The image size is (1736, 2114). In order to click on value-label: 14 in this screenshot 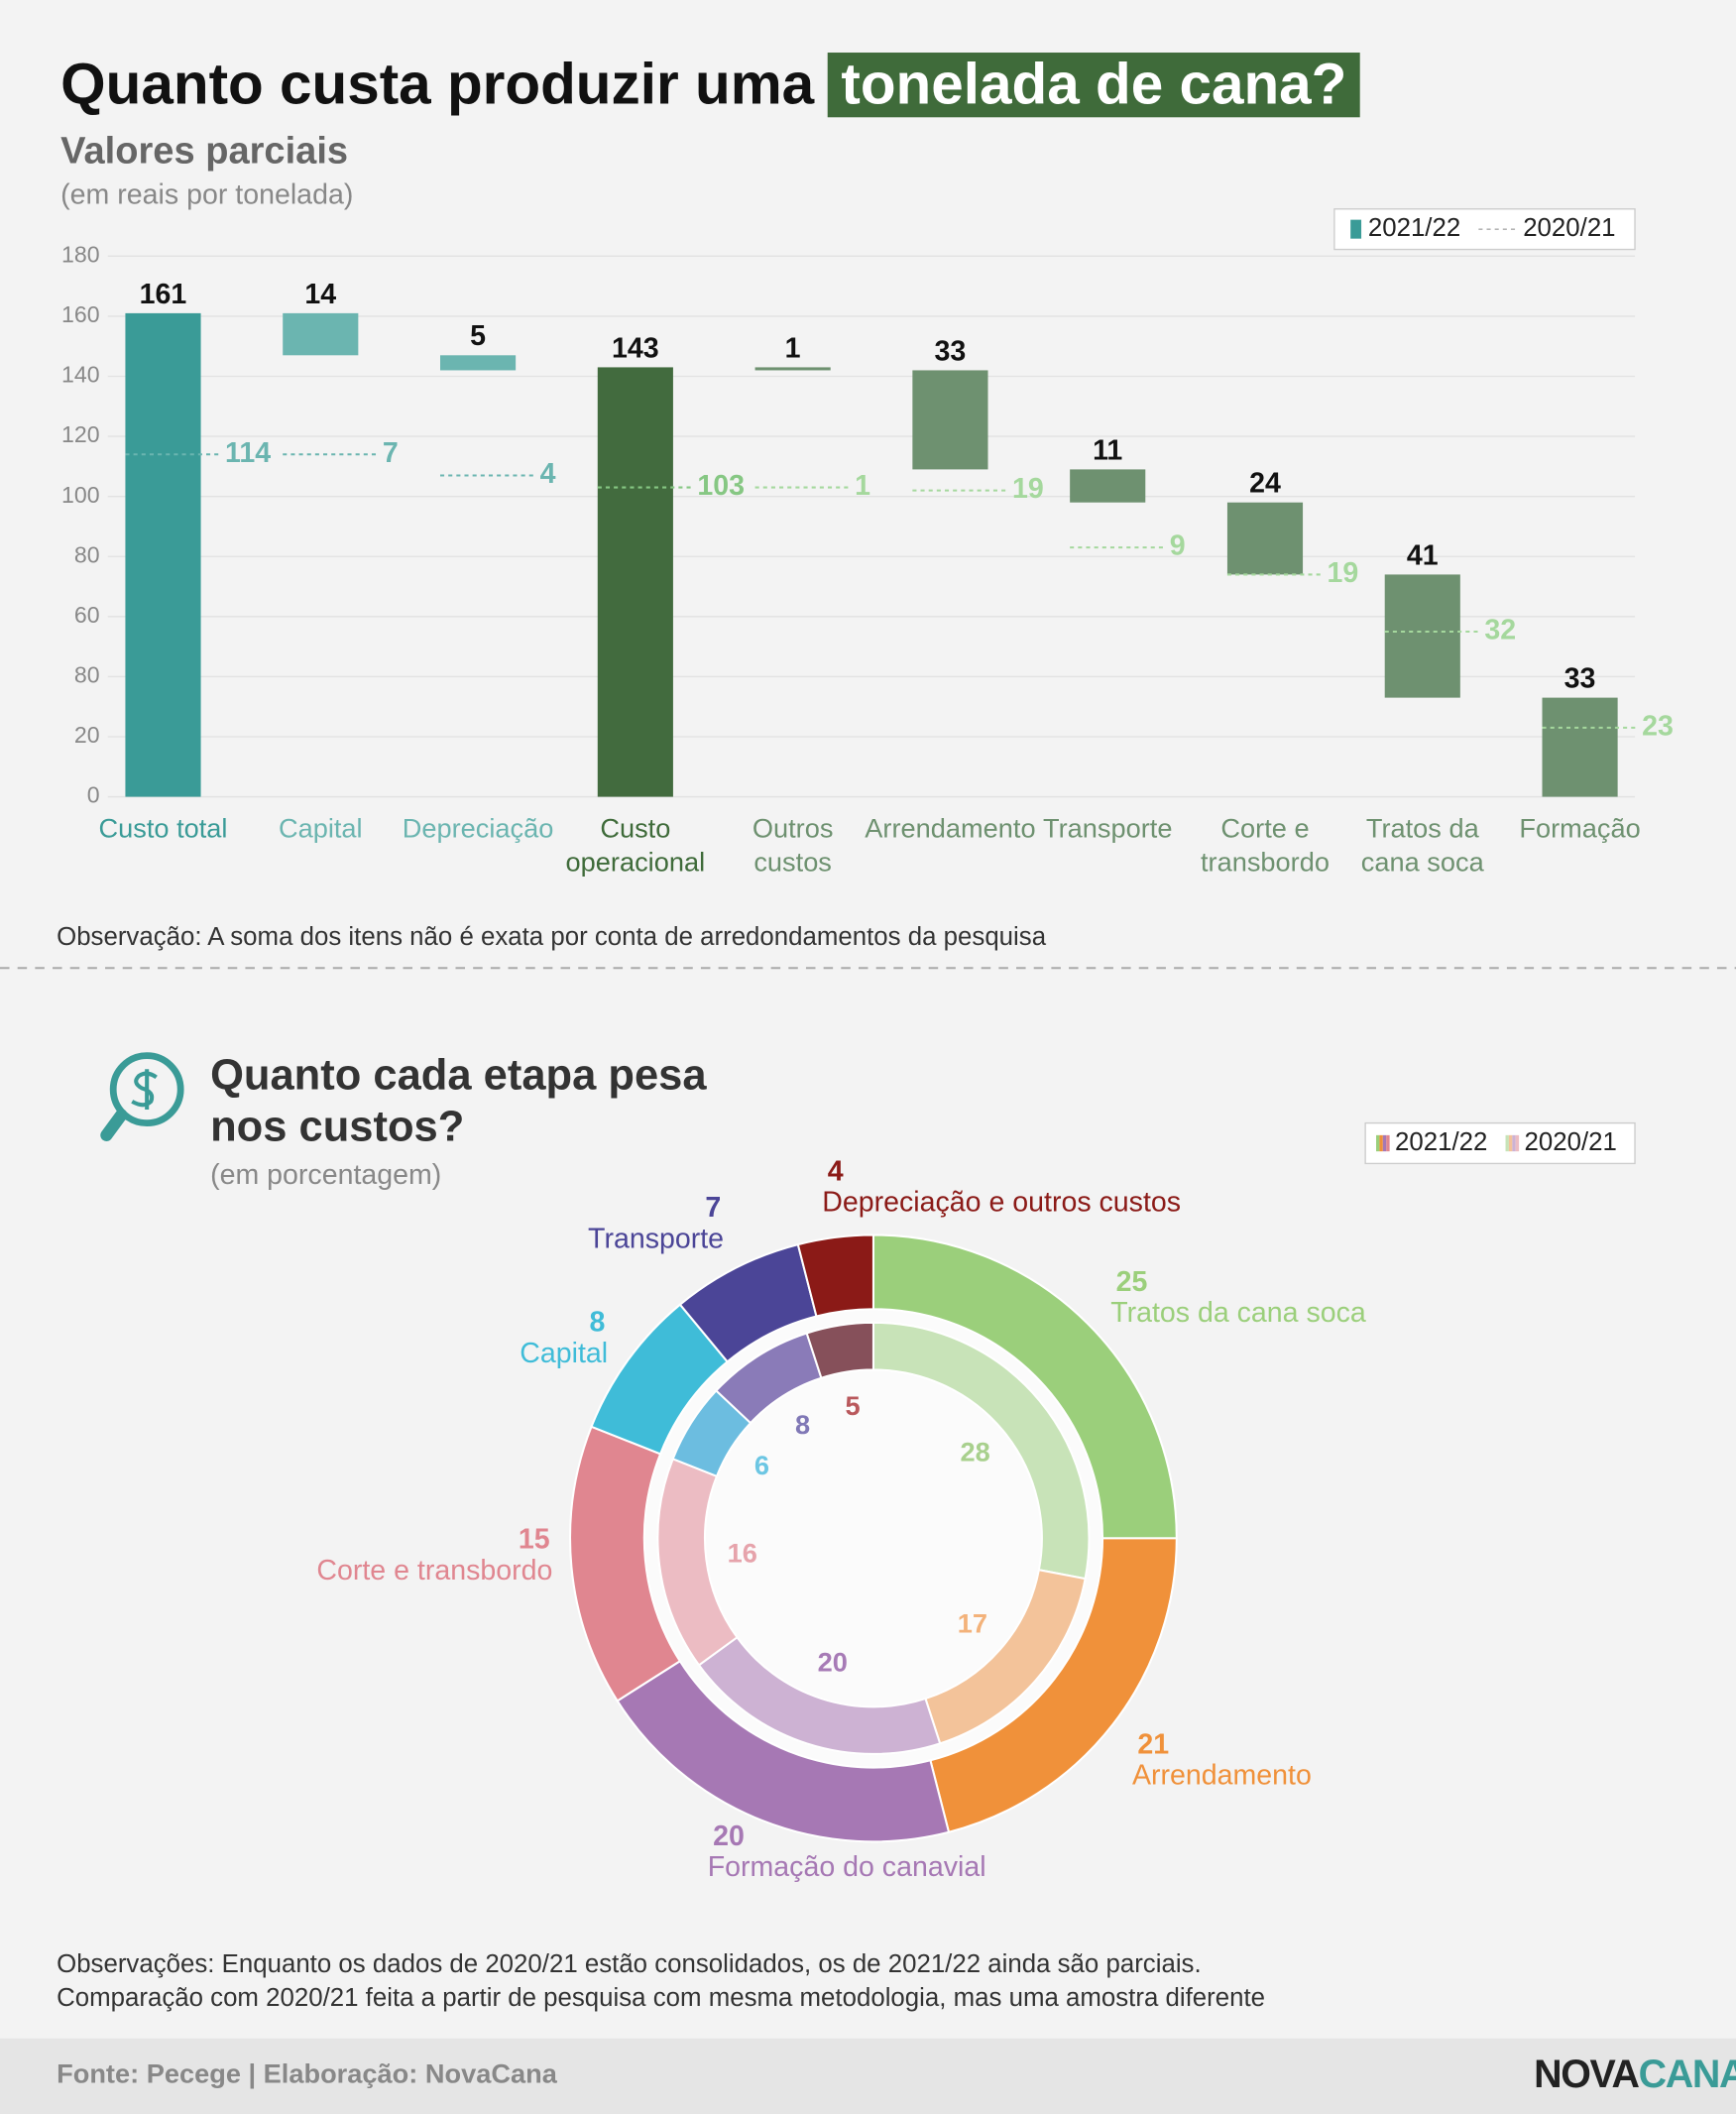, I will do `click(320, 294)`.